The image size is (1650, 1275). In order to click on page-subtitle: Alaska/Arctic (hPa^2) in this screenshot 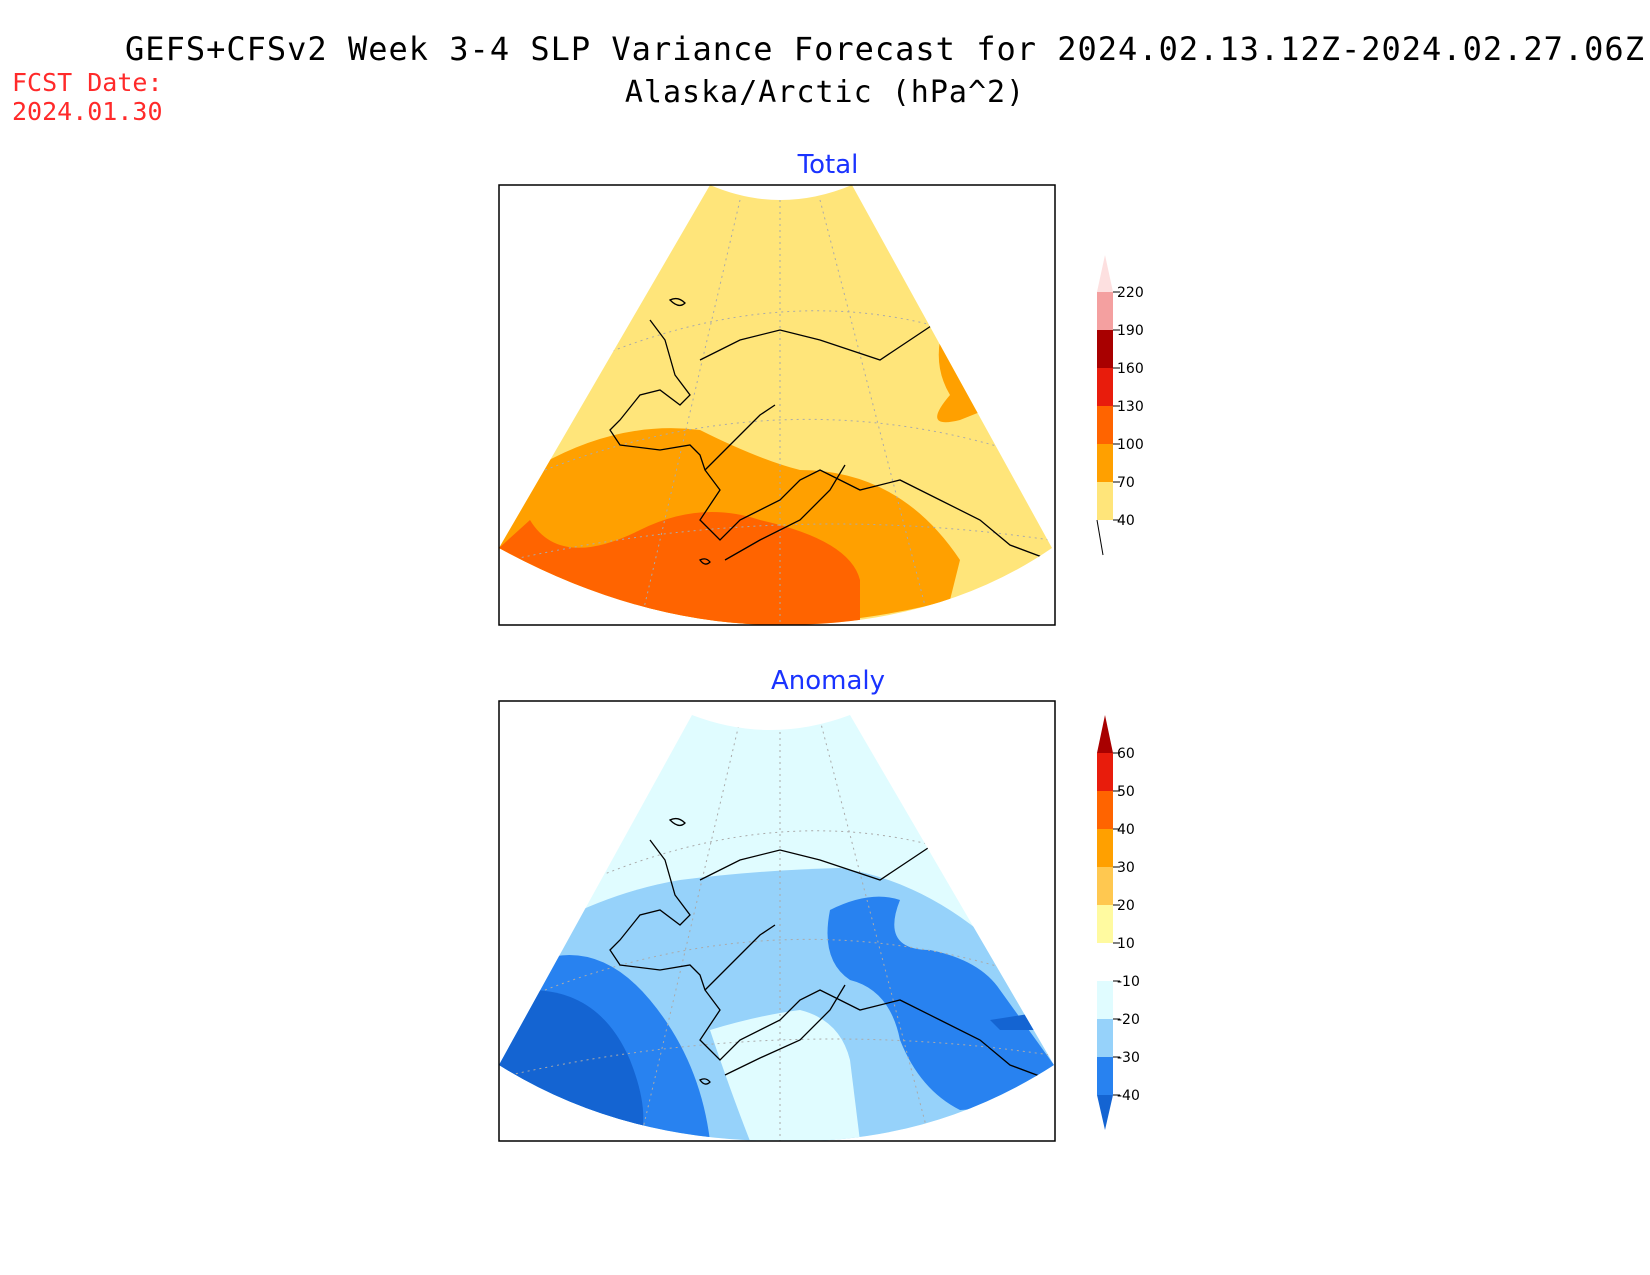, I will do `click(825, 92)`.